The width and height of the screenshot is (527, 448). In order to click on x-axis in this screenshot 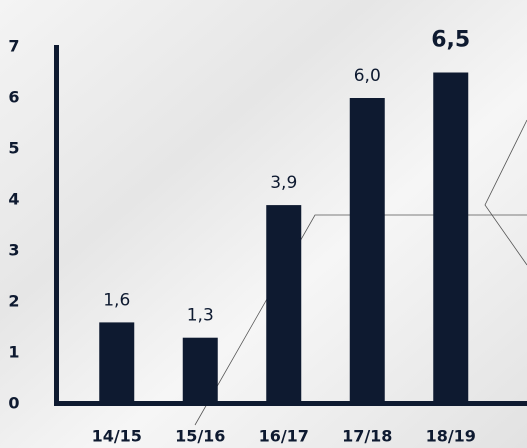, I will do `click(290, 403)`.